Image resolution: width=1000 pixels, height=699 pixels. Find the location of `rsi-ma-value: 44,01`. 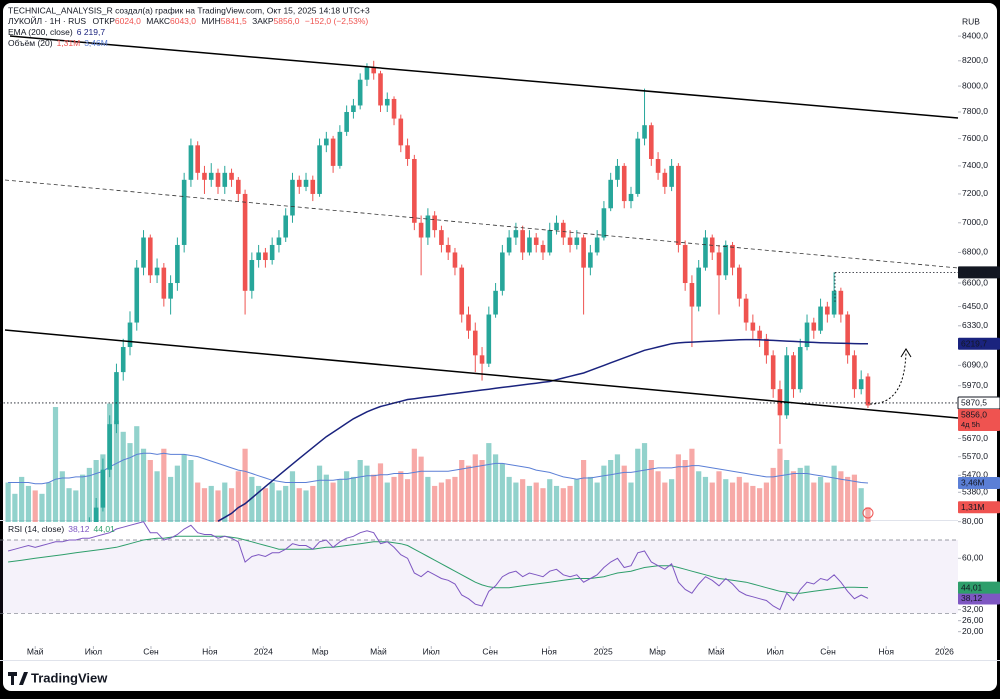

rsi-ma-value: 44,01 is located at coordinates (105, 529).